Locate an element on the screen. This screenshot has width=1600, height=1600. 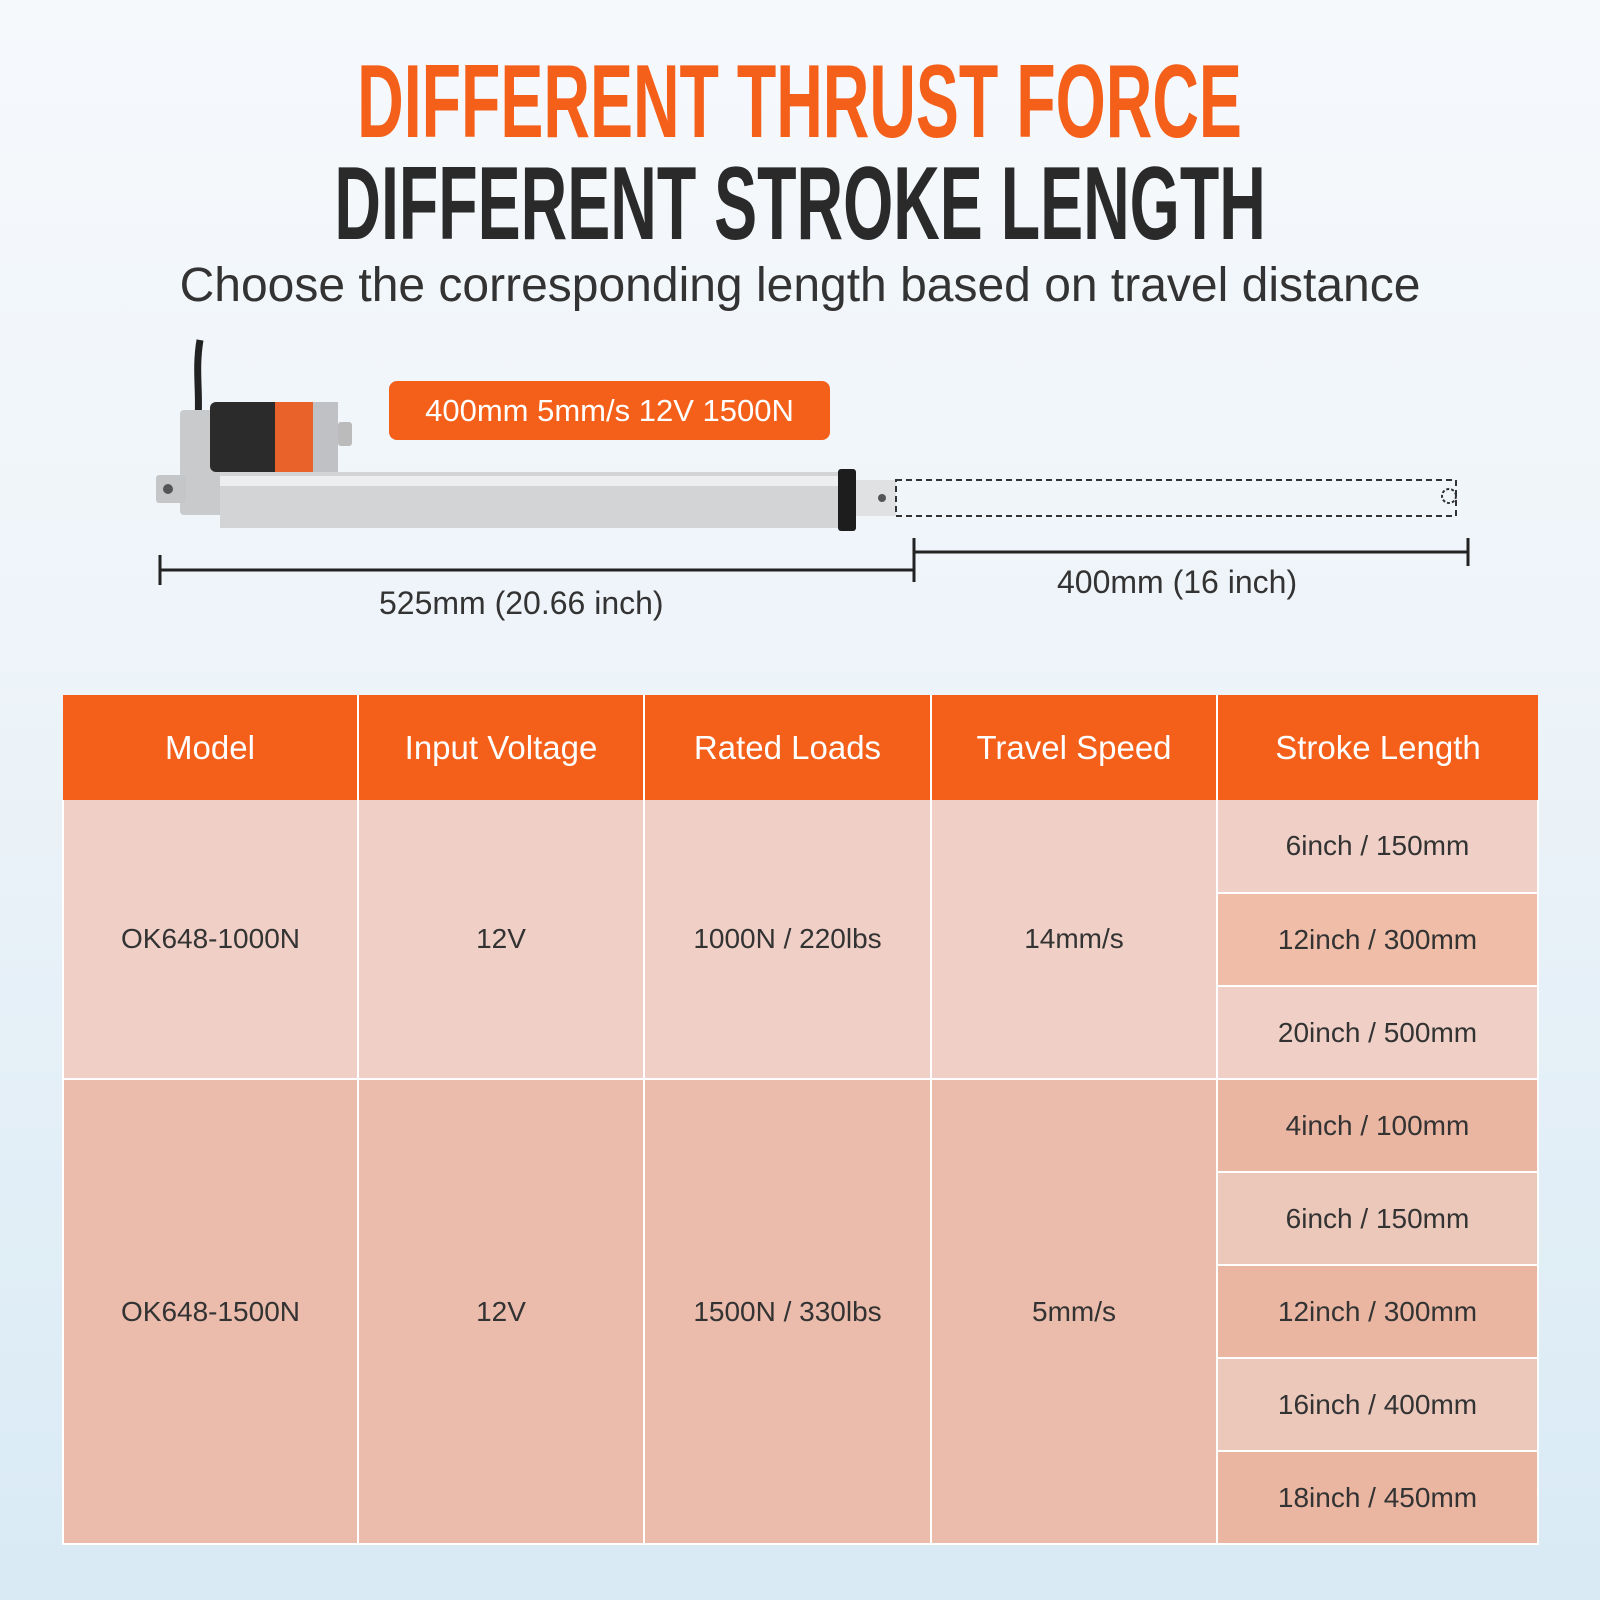
header-input-voltage: Input Voltage is located at coordinates (501, 747).